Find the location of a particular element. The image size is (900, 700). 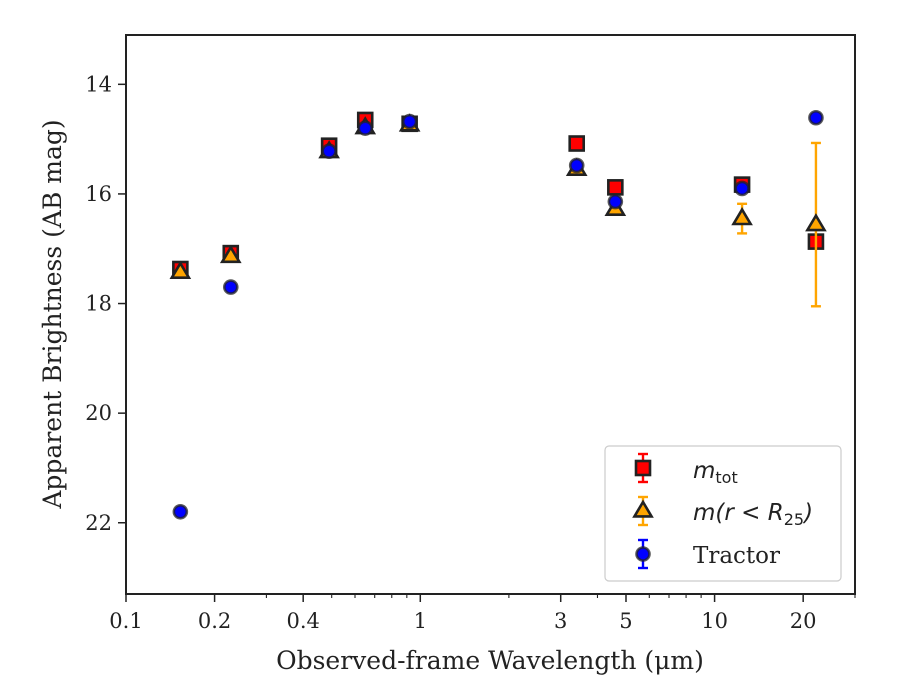

legend-m-r-post: ) is located at coordinates (807, 513).